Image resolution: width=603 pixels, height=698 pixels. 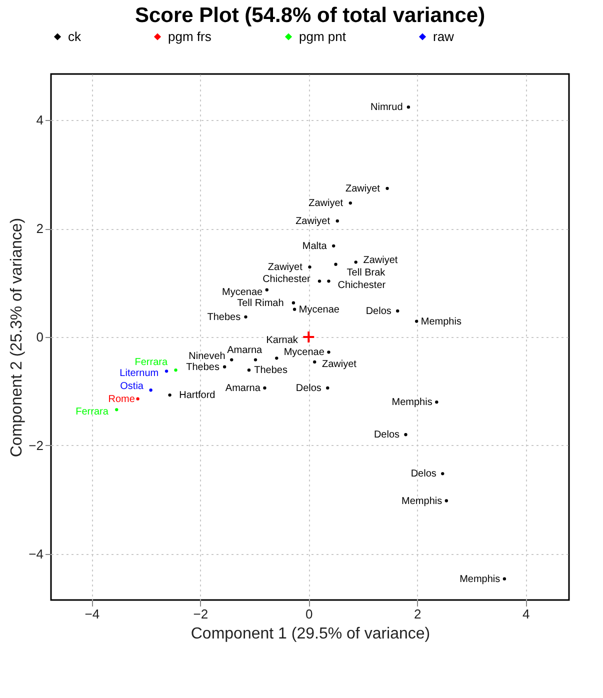 What do you see at coordinates (75, 36) in the screenshot?
I see `legend-label: ck` at bounding box center [75, 36].